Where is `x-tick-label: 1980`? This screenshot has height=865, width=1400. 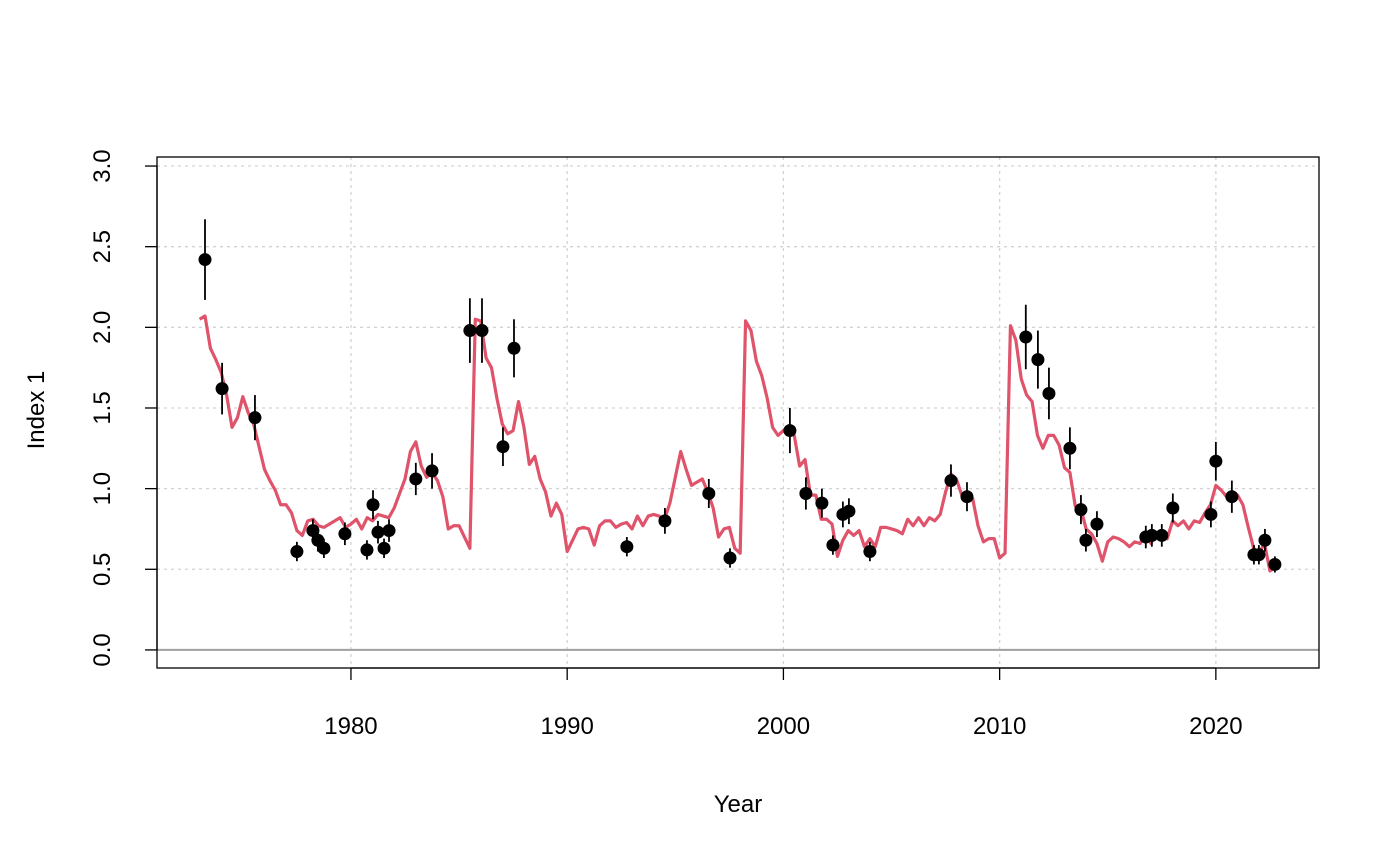
x-tick-label: 1980 is located at coordinates (350, 726).